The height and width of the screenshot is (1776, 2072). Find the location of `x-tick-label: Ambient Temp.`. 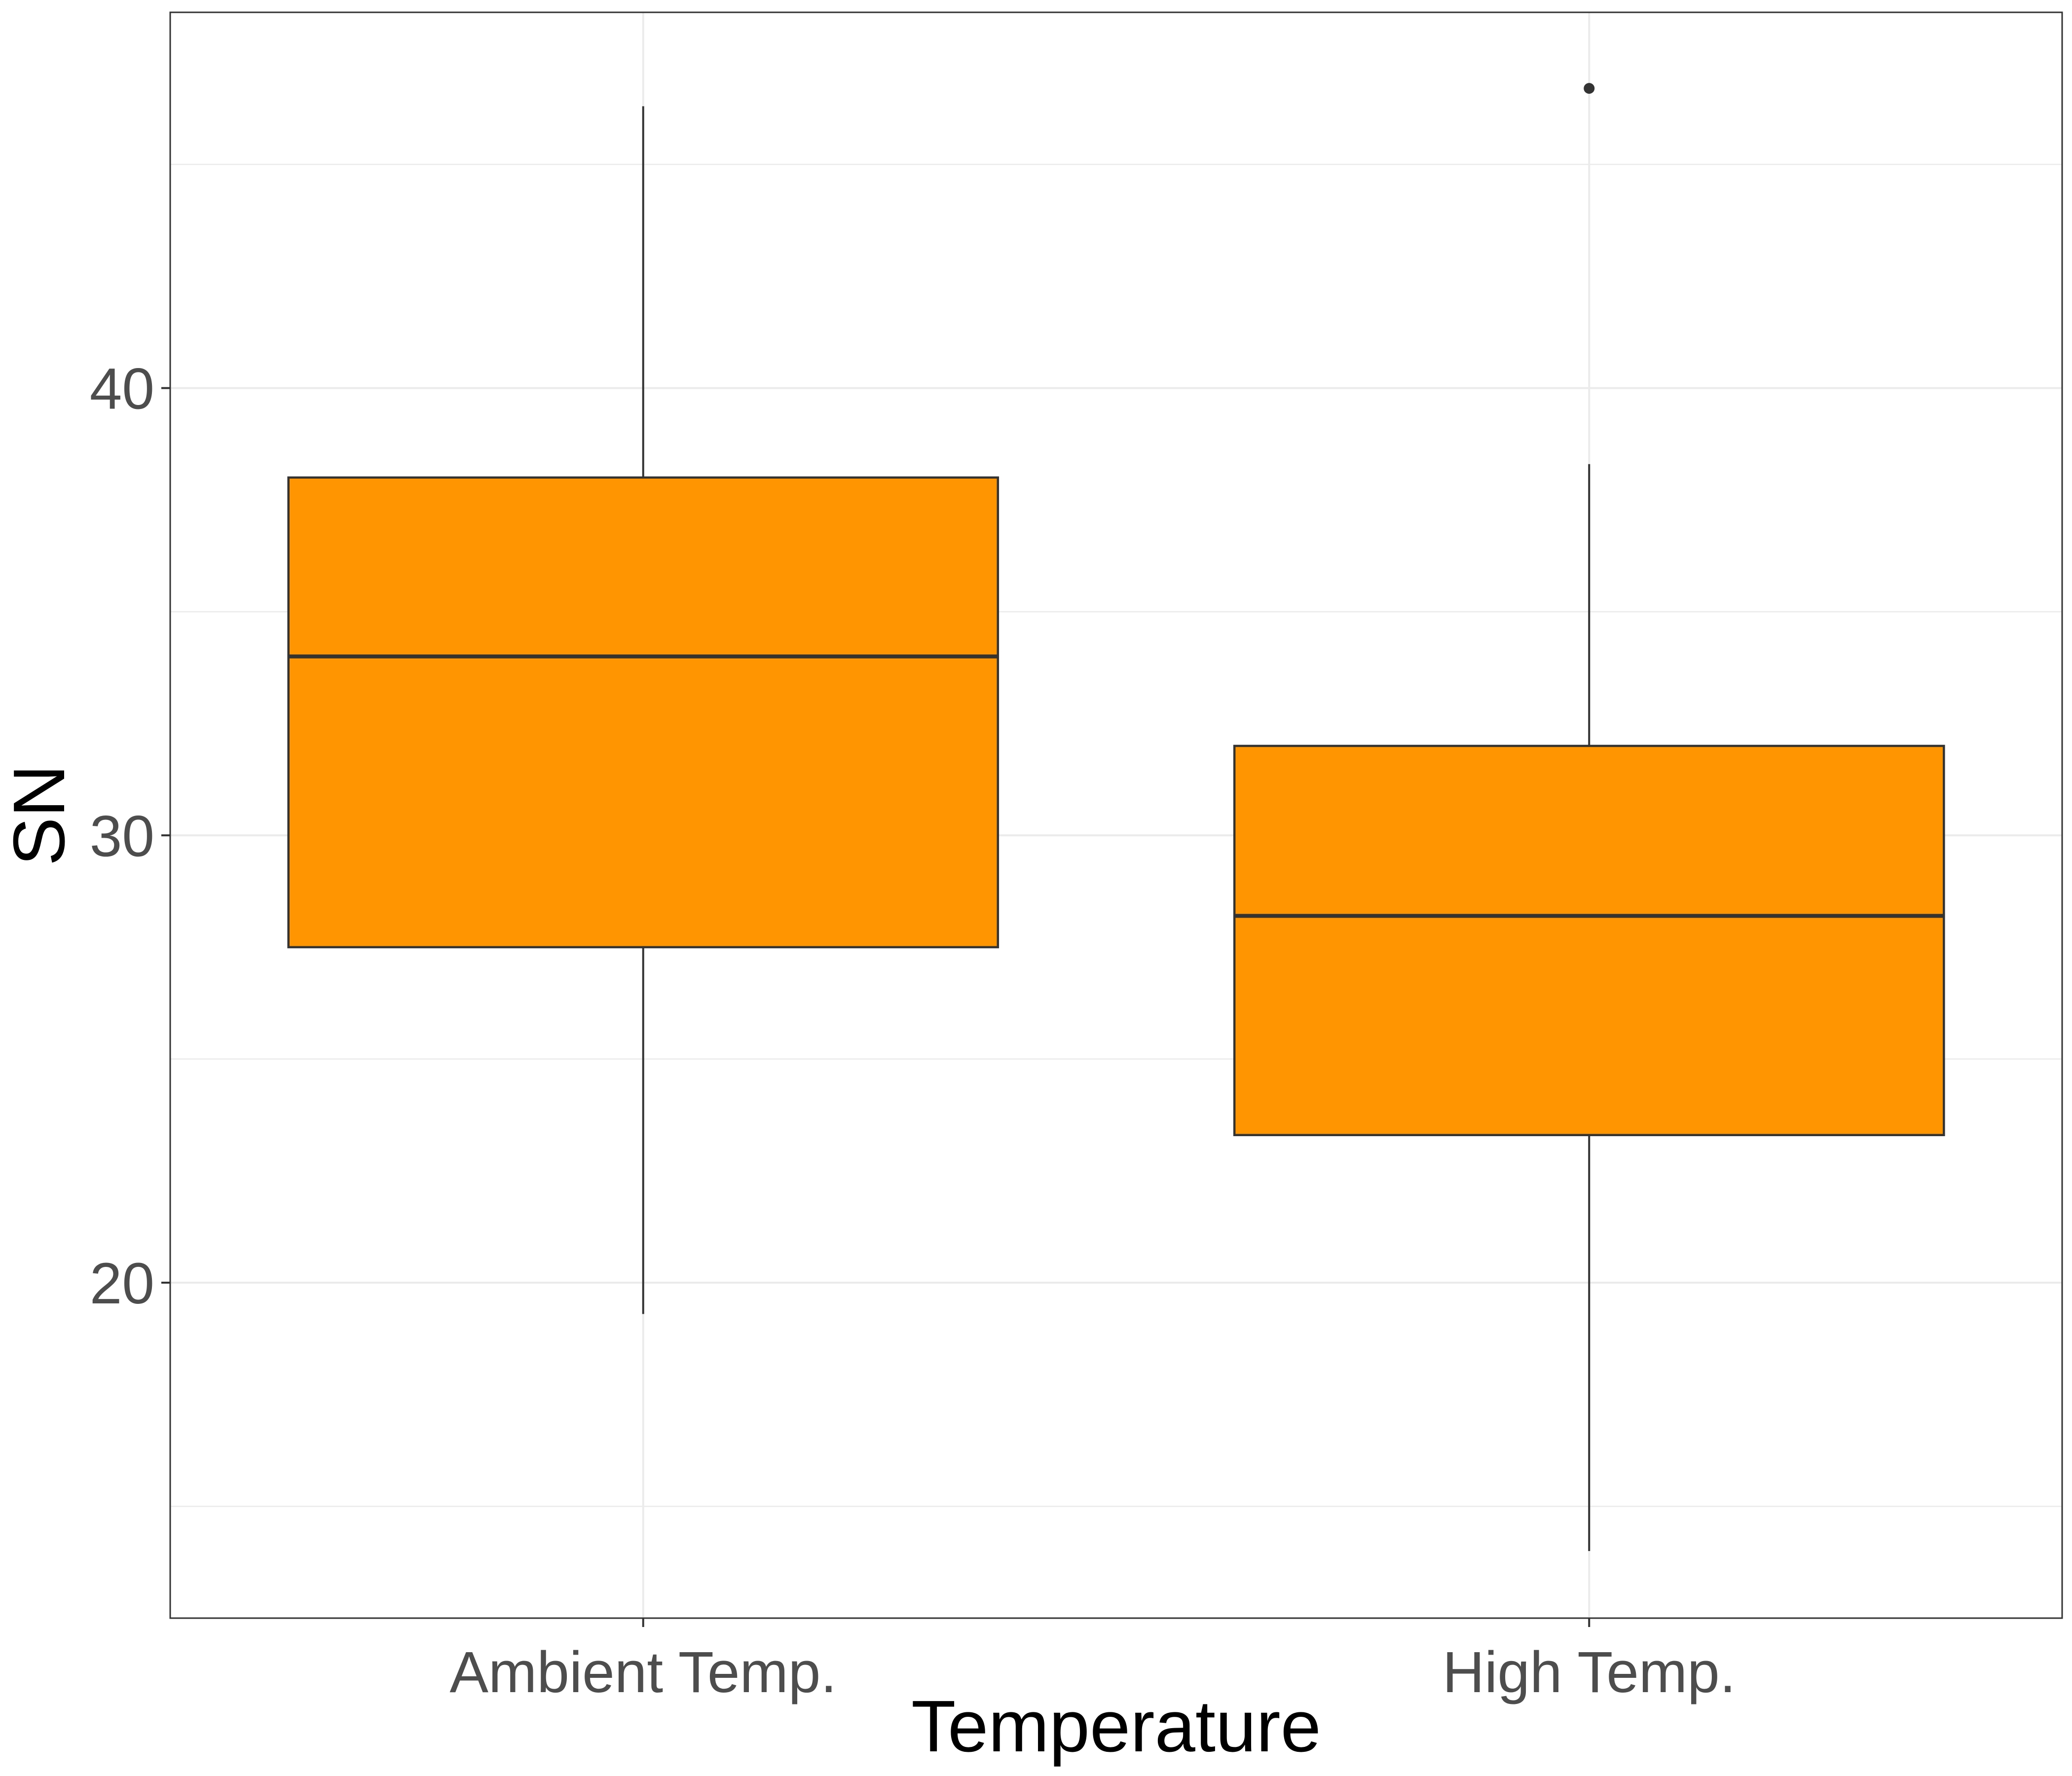

x-tick-label: Ambient Temp. is located at coordinates (643, 1673).